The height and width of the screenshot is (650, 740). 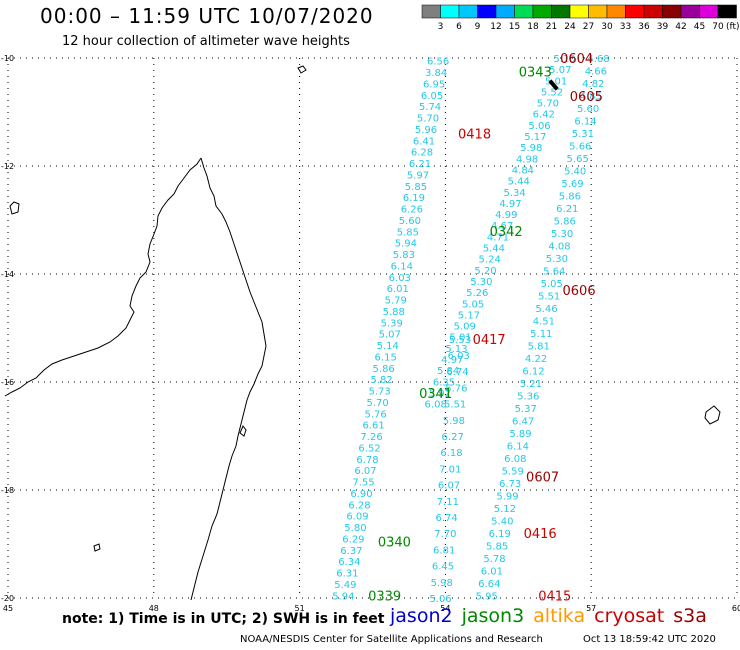 What do you see at coordinates (394, 312) in the screenshot?
I see `wave-height-value: 5.88` at bounding box center [394, 312].